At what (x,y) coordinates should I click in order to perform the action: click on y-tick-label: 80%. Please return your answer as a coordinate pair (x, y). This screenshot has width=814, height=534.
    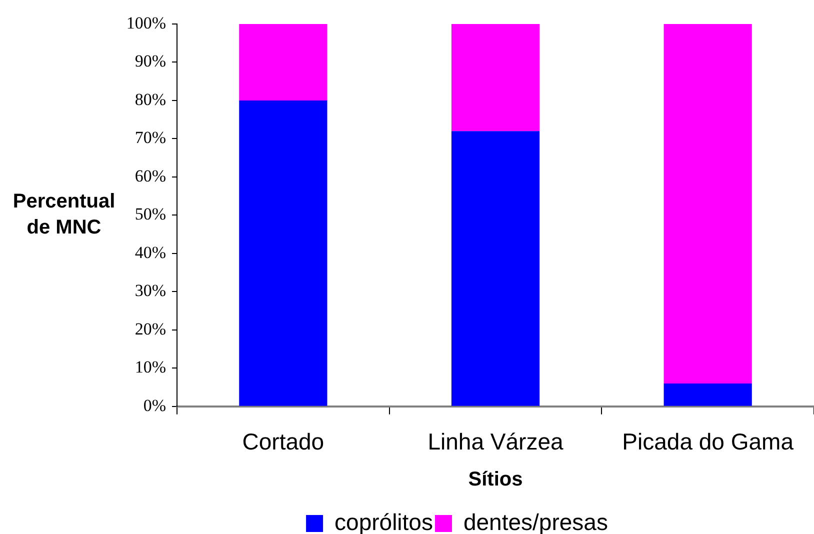
    Looking at the image, I should click on (150, 99).